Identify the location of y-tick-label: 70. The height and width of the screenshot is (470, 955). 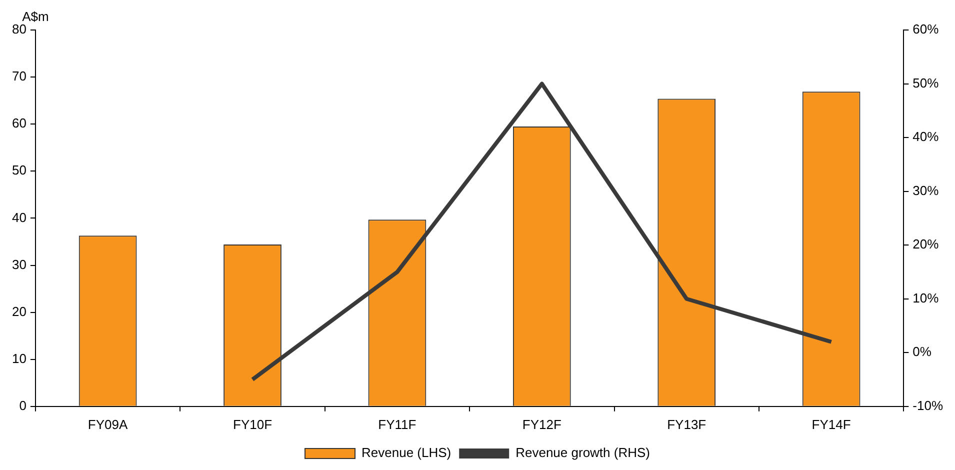
(19, 76).